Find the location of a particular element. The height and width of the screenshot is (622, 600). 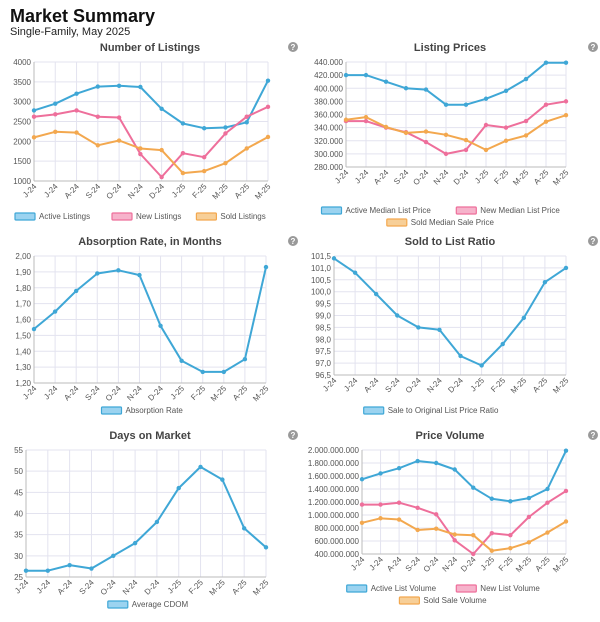

help-icon-glyph: ? is located at coordinates (293, 435).